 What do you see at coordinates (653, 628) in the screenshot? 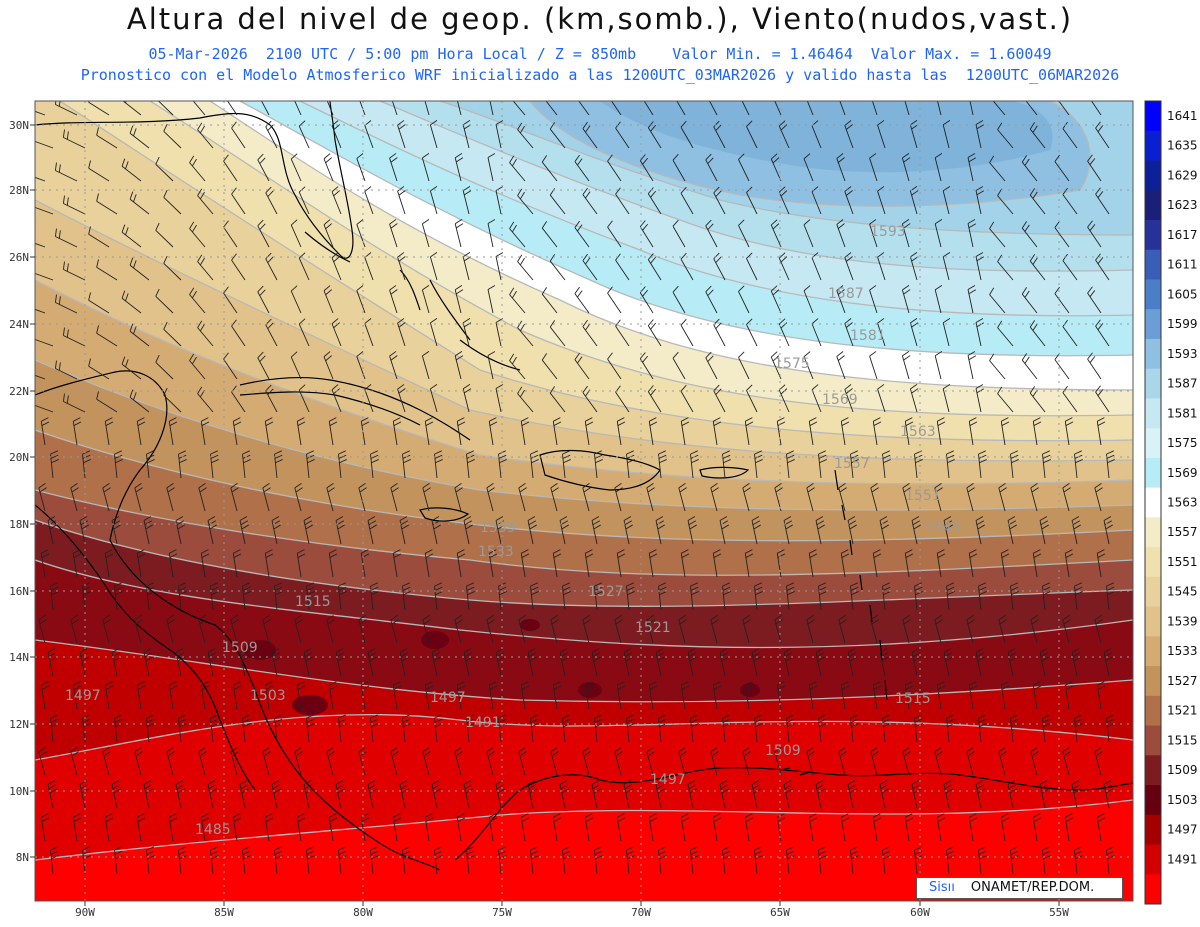
I see `contour-label-1521: 1521` at bounding box center [653, 628].